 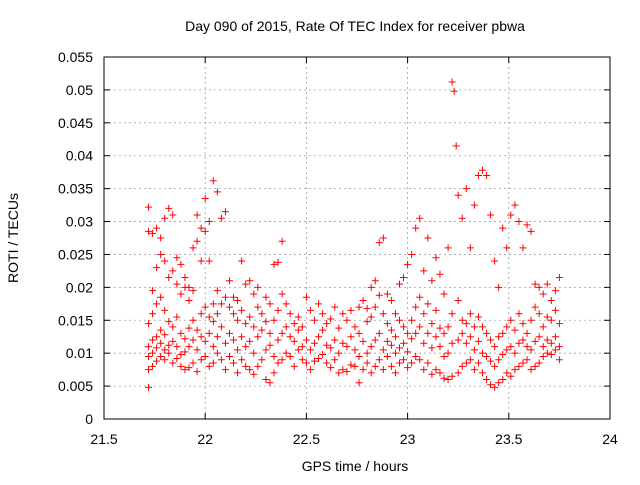 What do you see at coordinates (205, 439) in the screenshot?
I see `x-tick-label: 22` at bounding box center [205, 439].